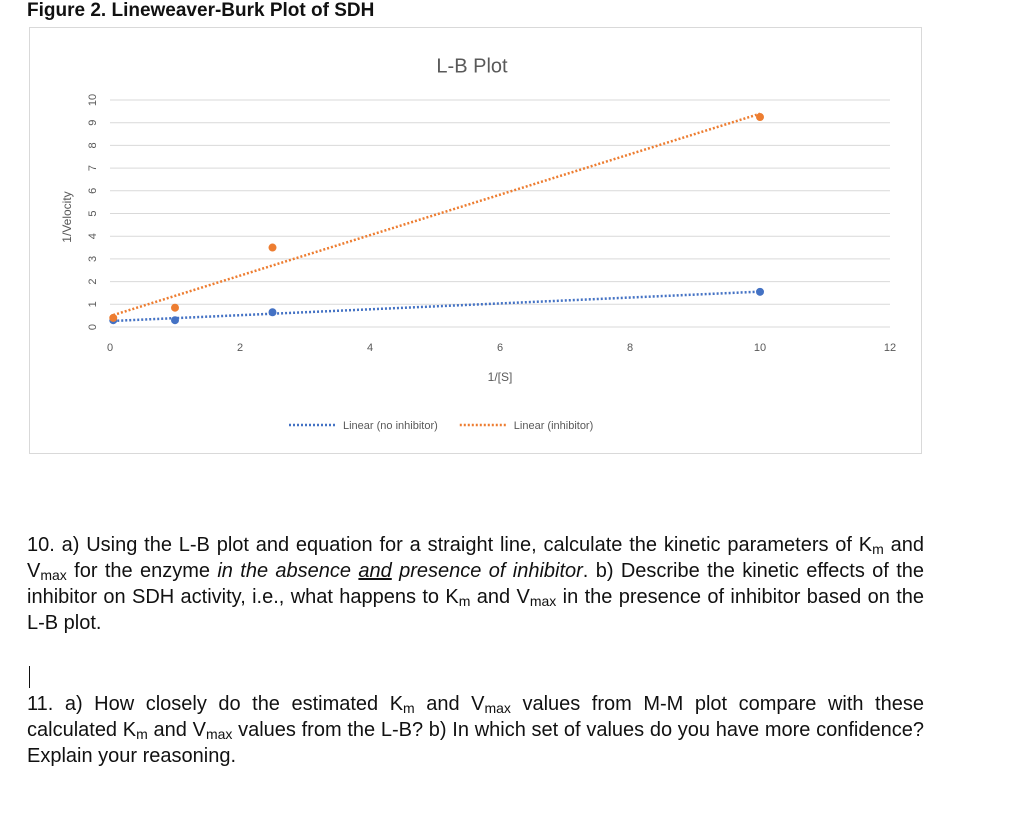 The width and height of the screenshot is (1024, 820). Describe the element at coordinates (553, 426) in the screenshot. I see `legend-label: Linear (inhibitor)` at that location.